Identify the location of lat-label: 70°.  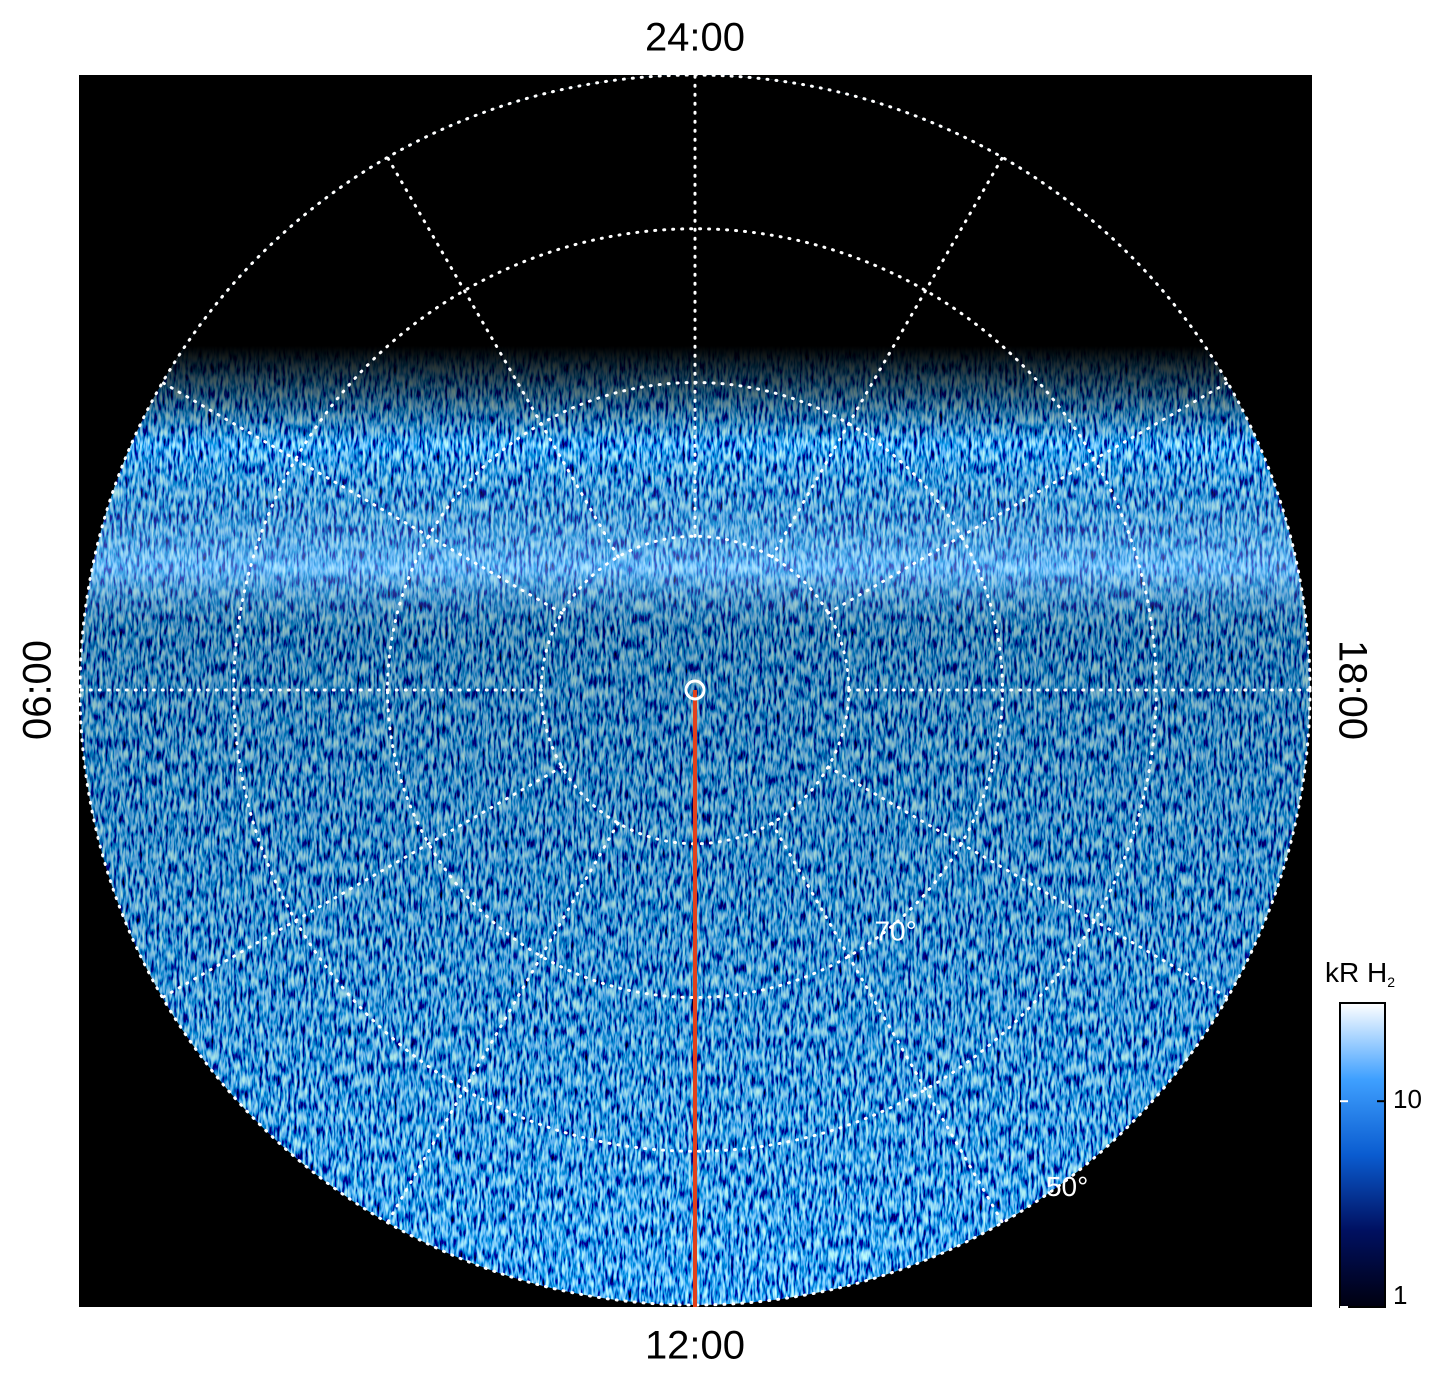
(895, 931).